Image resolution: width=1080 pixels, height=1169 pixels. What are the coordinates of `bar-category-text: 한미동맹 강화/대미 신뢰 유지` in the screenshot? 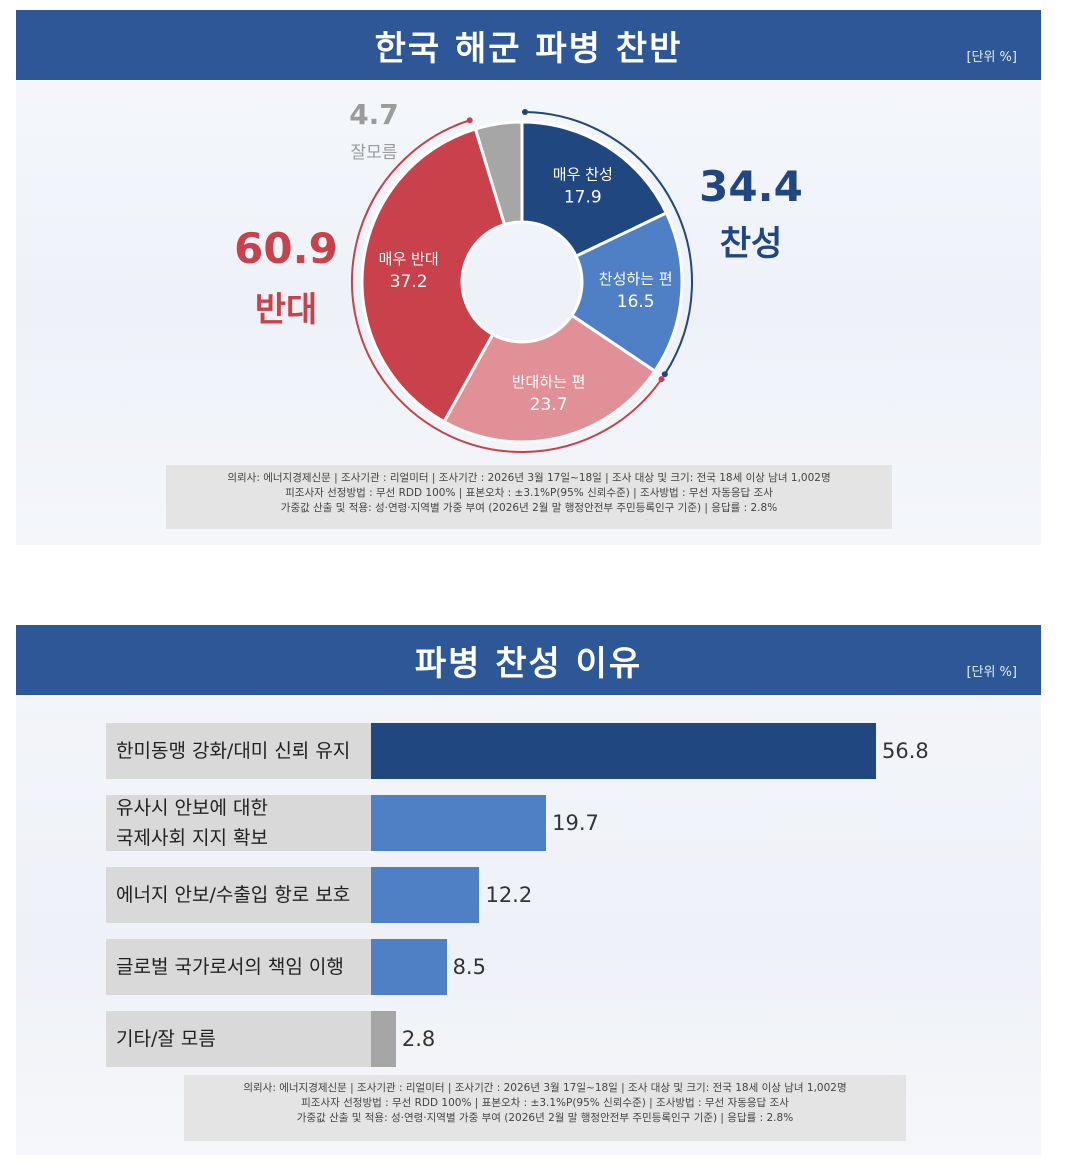 It's located at (233, 751).